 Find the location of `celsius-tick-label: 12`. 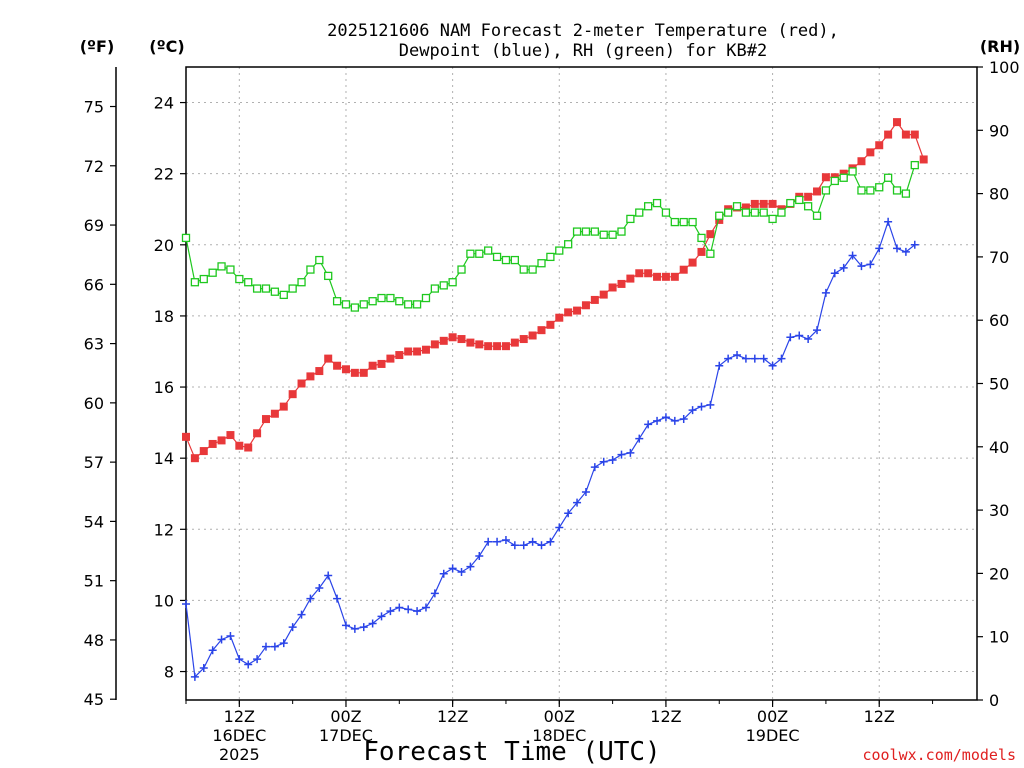

celsius-tick-label: 12 is located at coordinates (164, 529).